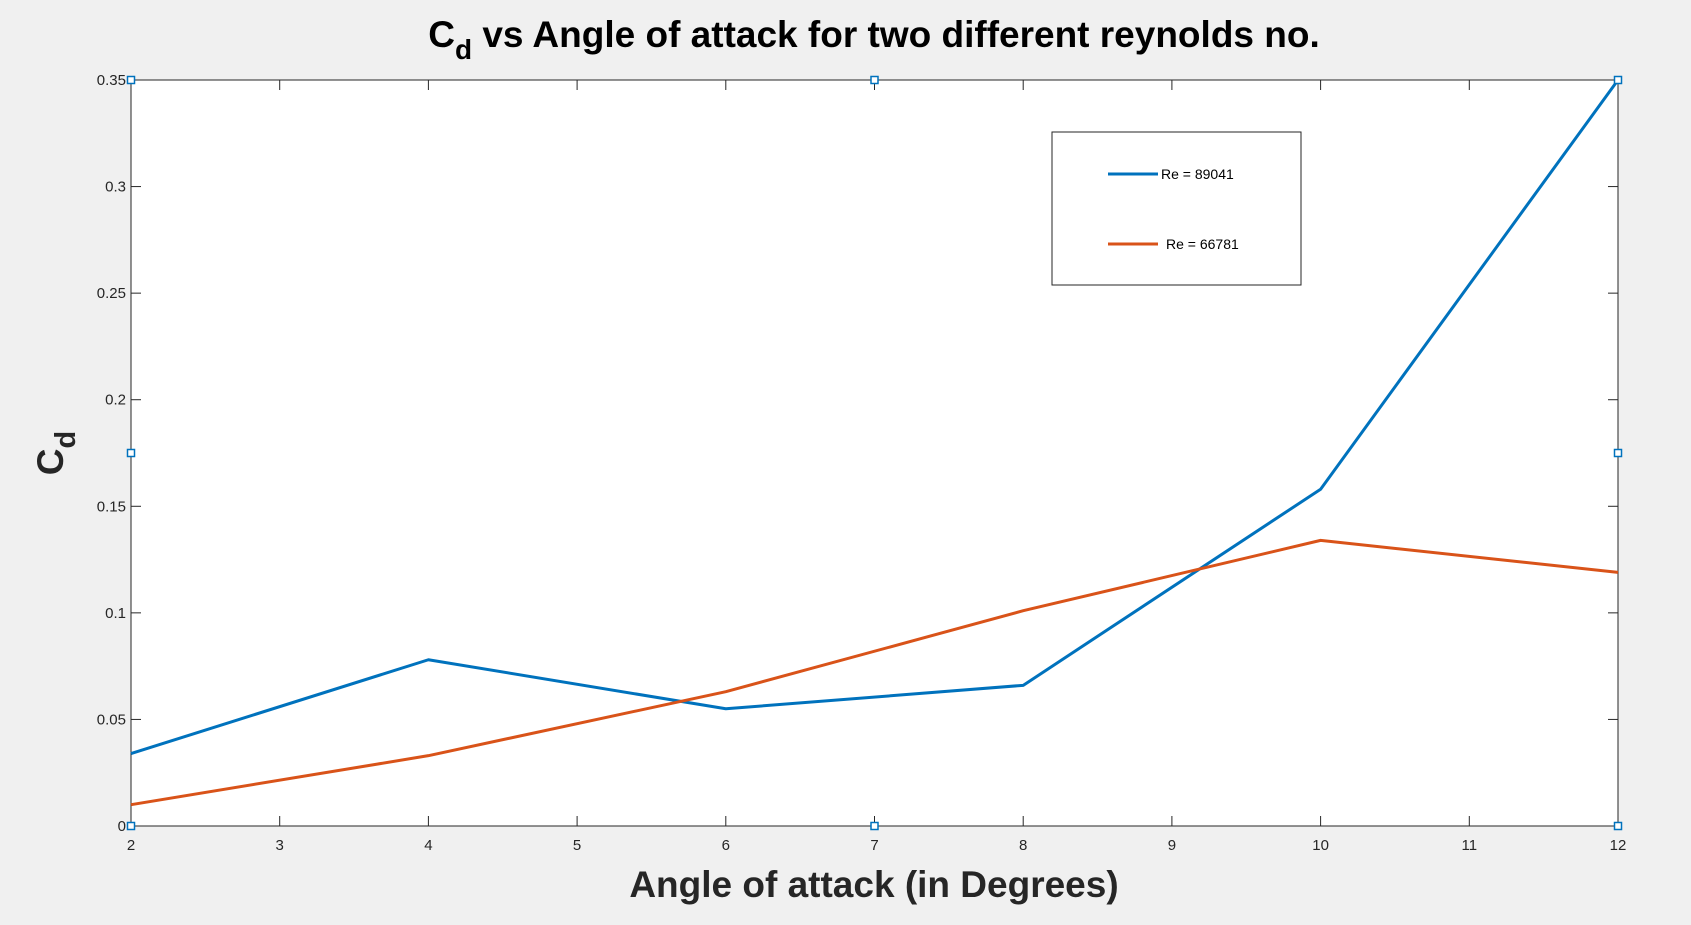  Describe the element at coordinates (66, 440) in the screenshot. I see `y-axis-label-subscript: d` at that location.